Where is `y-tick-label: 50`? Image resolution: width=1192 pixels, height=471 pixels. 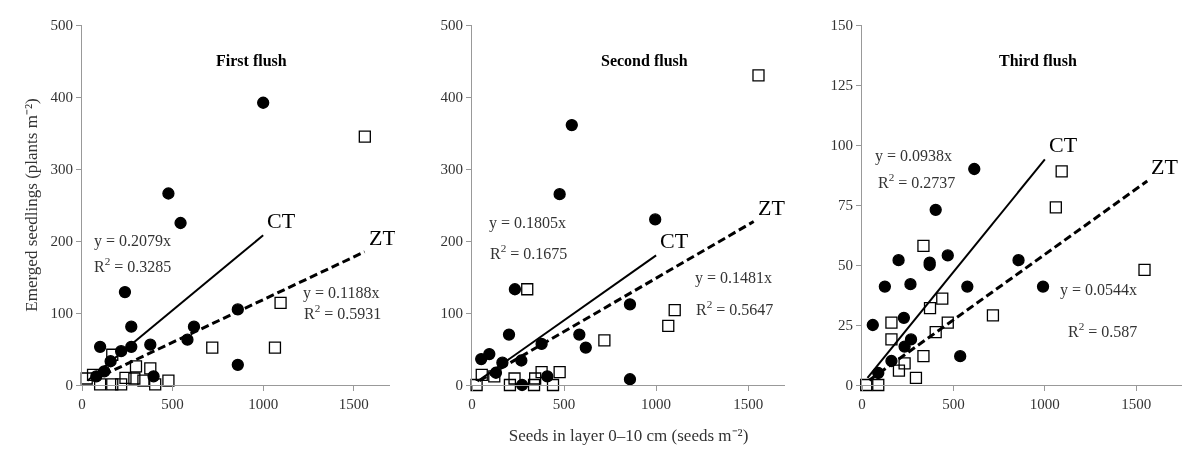 y-tick-label: 50 is located at coordinates (845, 265).